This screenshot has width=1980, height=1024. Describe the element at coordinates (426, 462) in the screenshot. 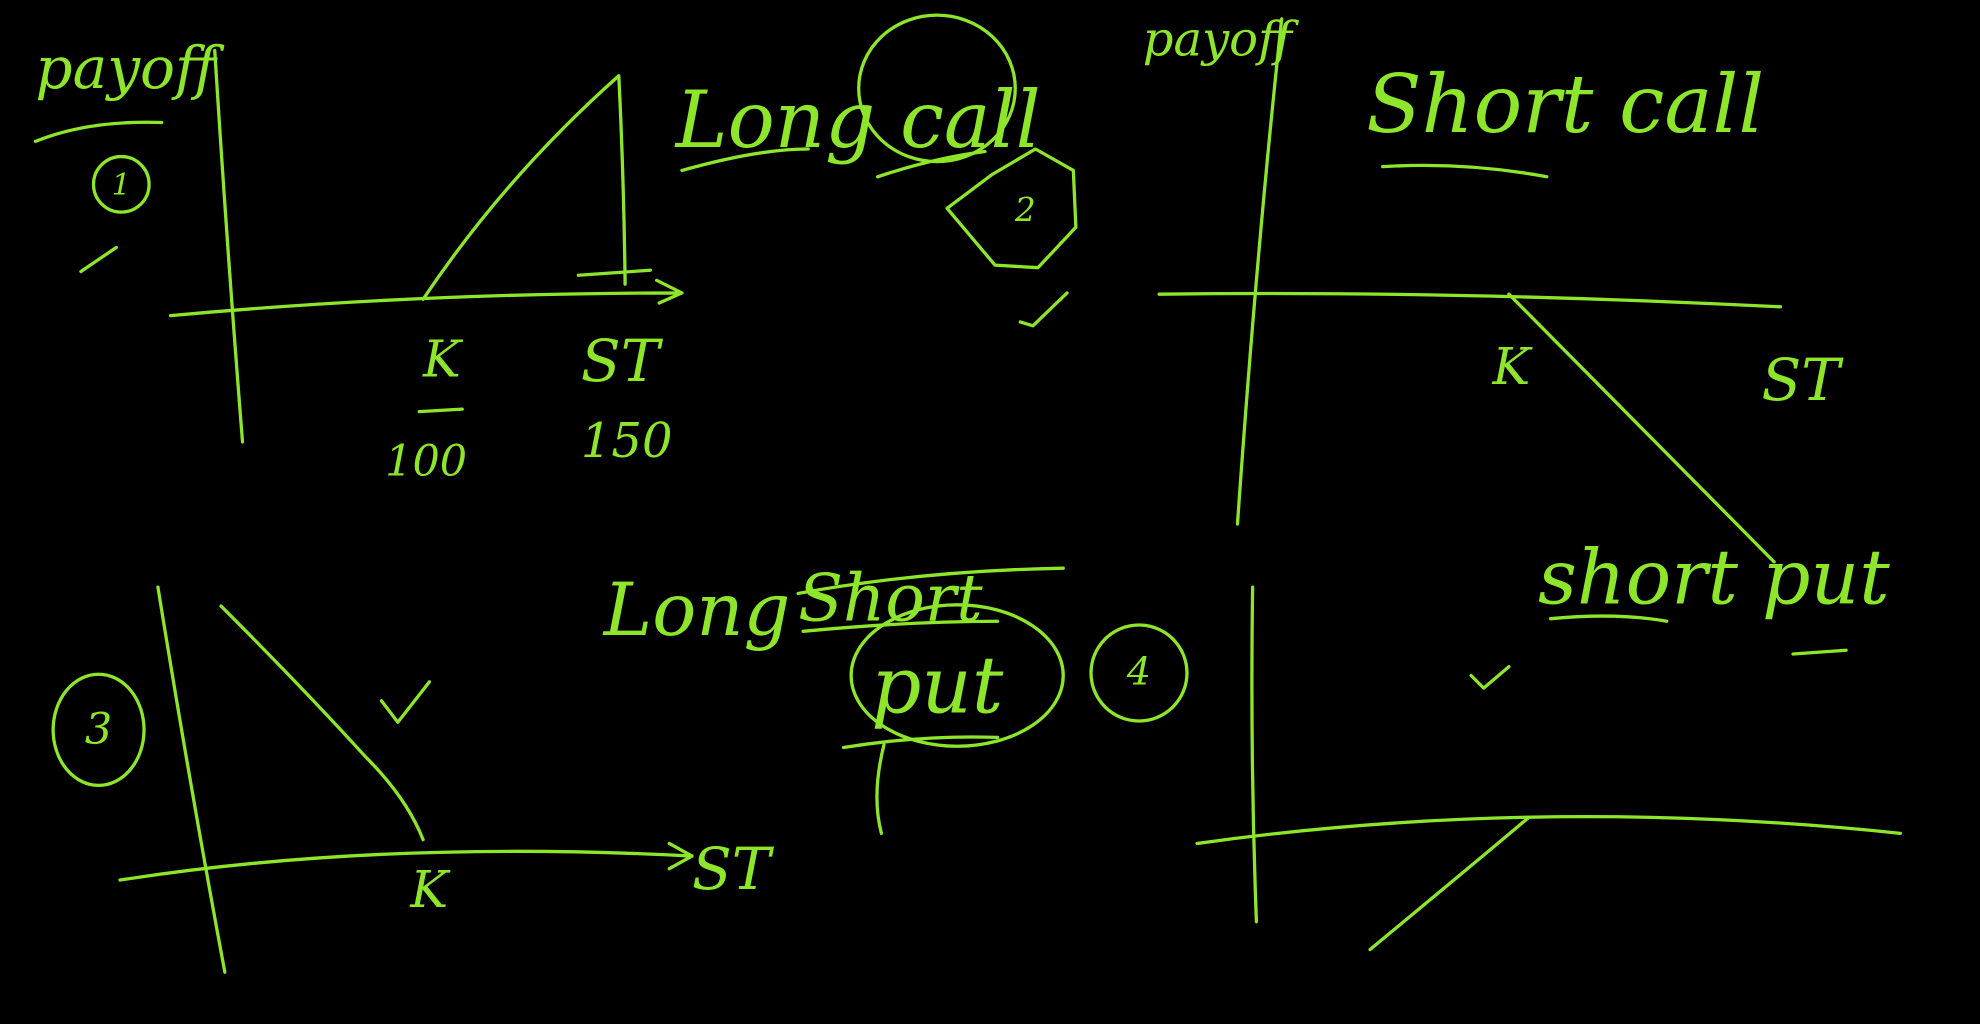

I see `strike-value: 100` at that location.